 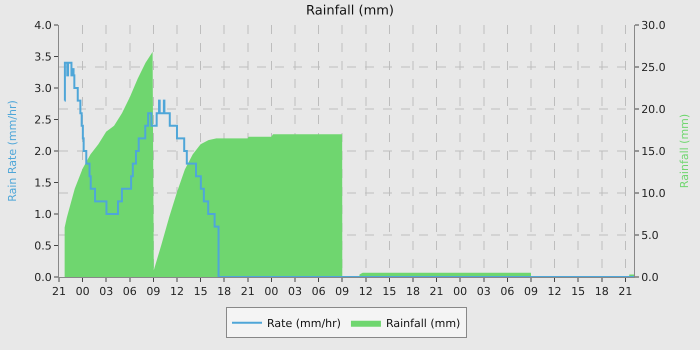 What do you see at coordinates (43, 245) in the screenshot?
I see `y-tick-label: 0.5` at bounding box center [43, 245].